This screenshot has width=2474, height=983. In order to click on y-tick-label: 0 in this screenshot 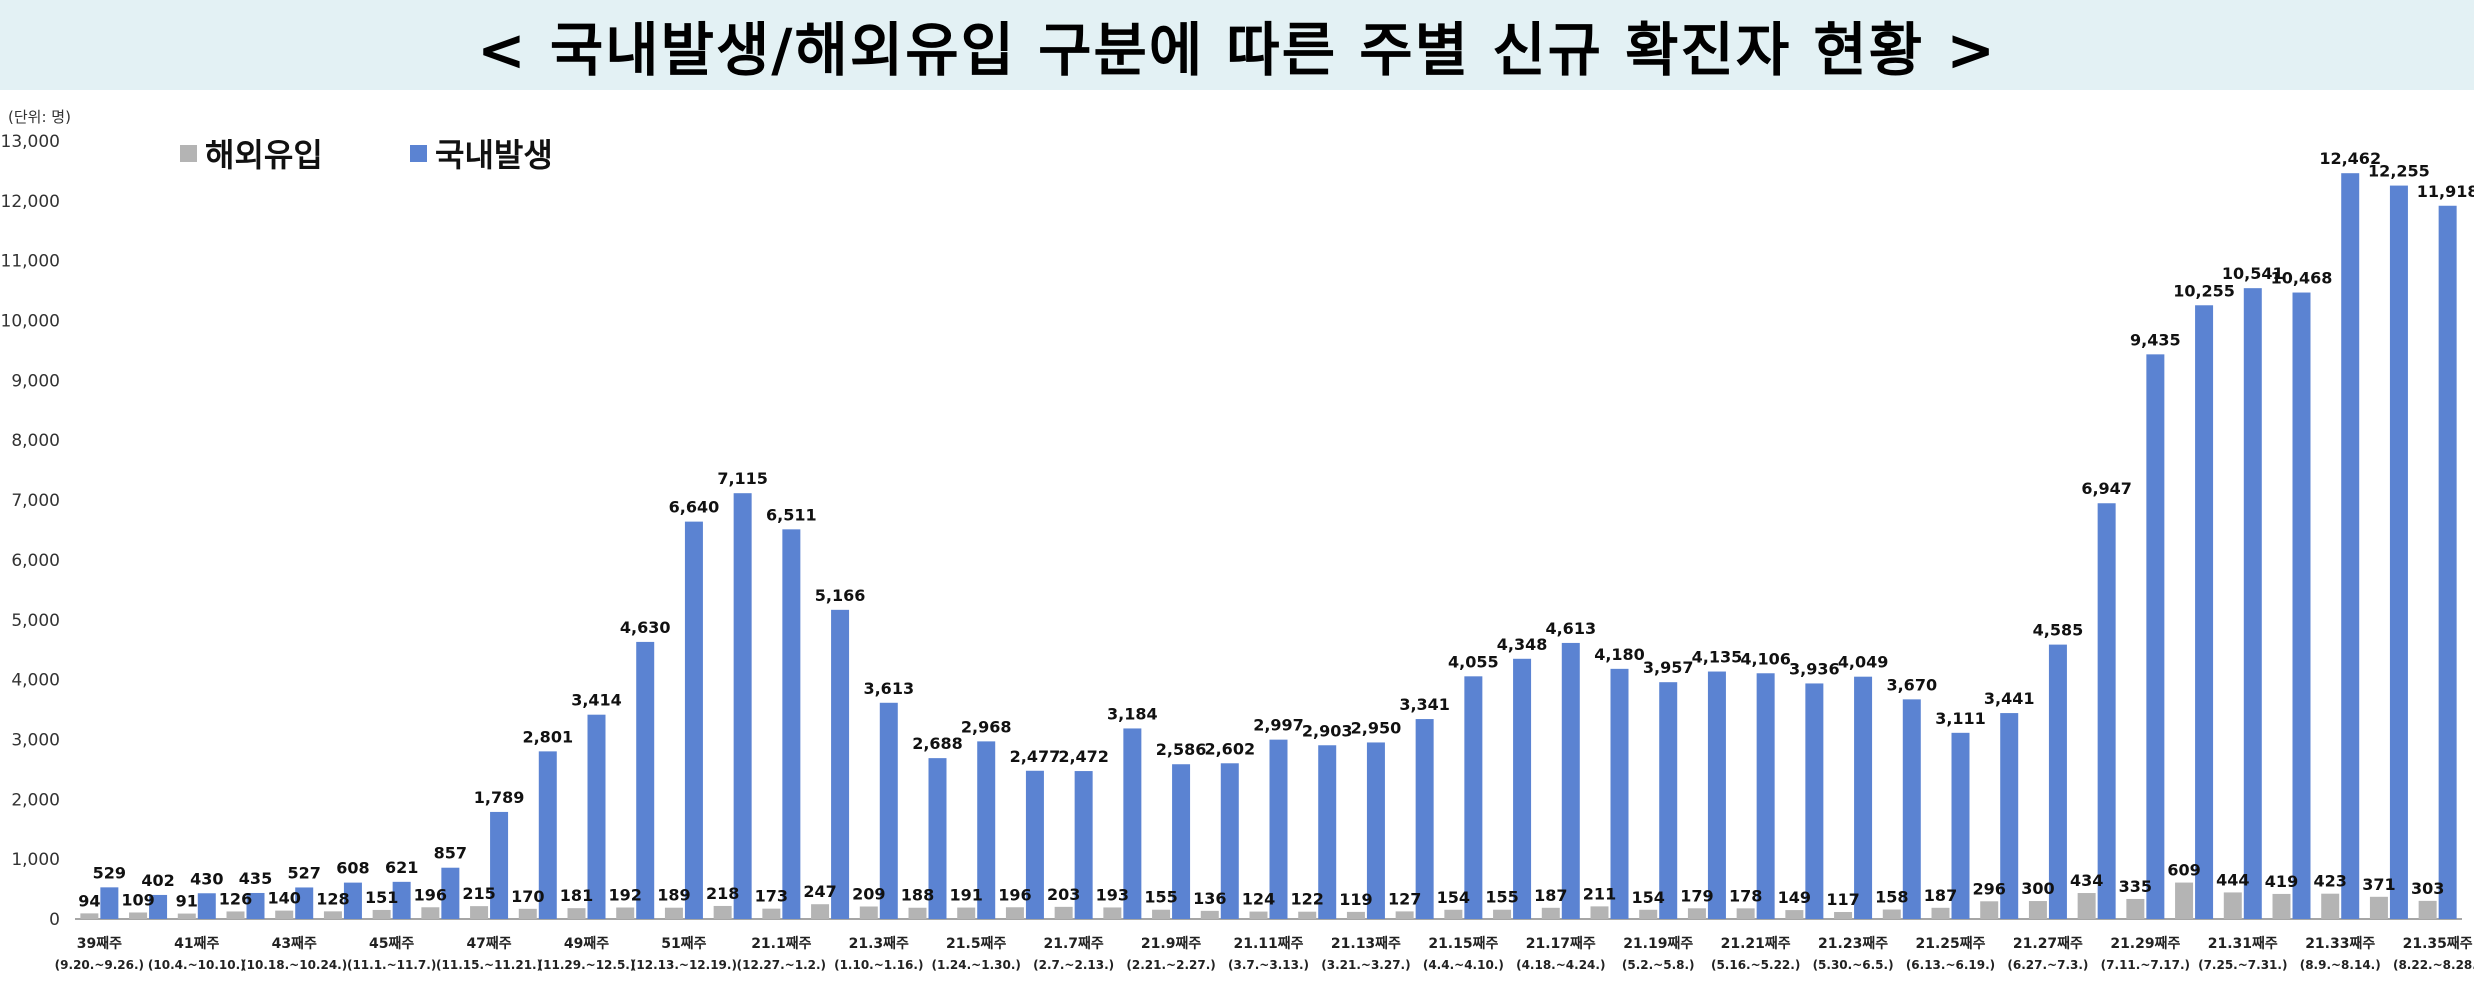, I will do `click(54, 920)`.